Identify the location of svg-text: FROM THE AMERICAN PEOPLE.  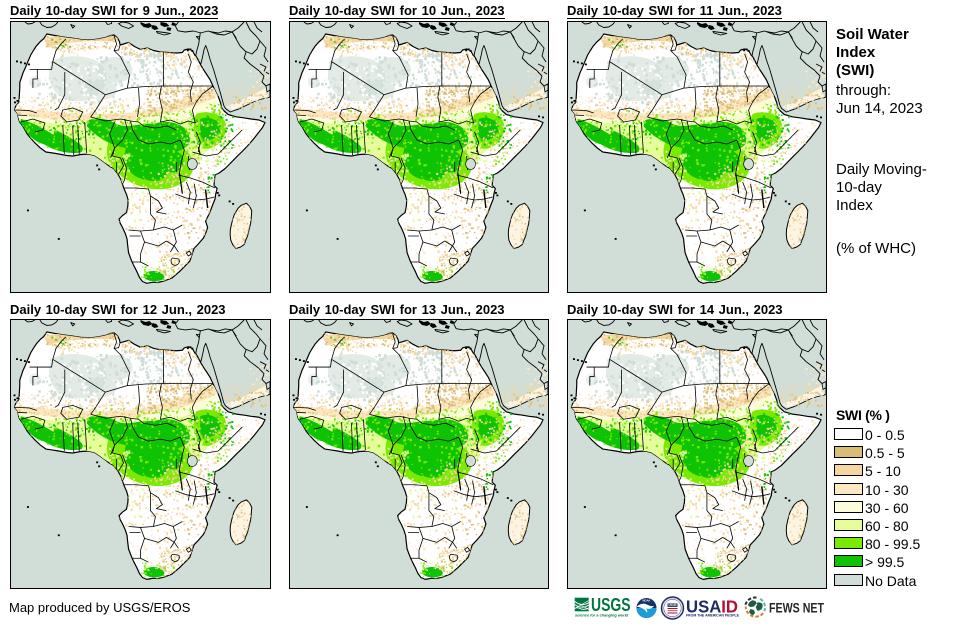
(712, 616).